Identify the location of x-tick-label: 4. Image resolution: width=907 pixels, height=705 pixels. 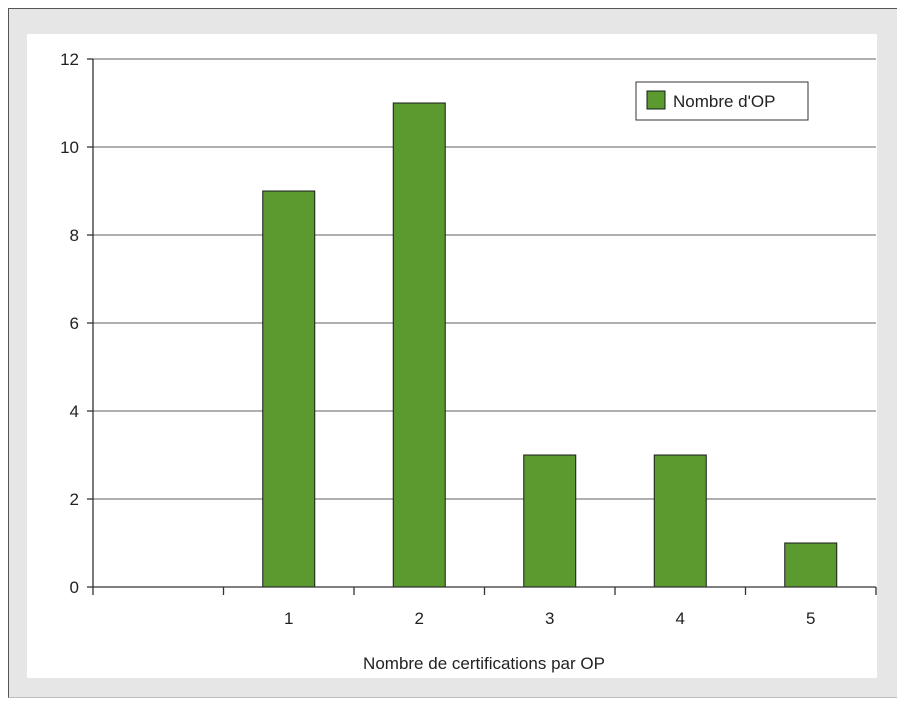
(680, 618).